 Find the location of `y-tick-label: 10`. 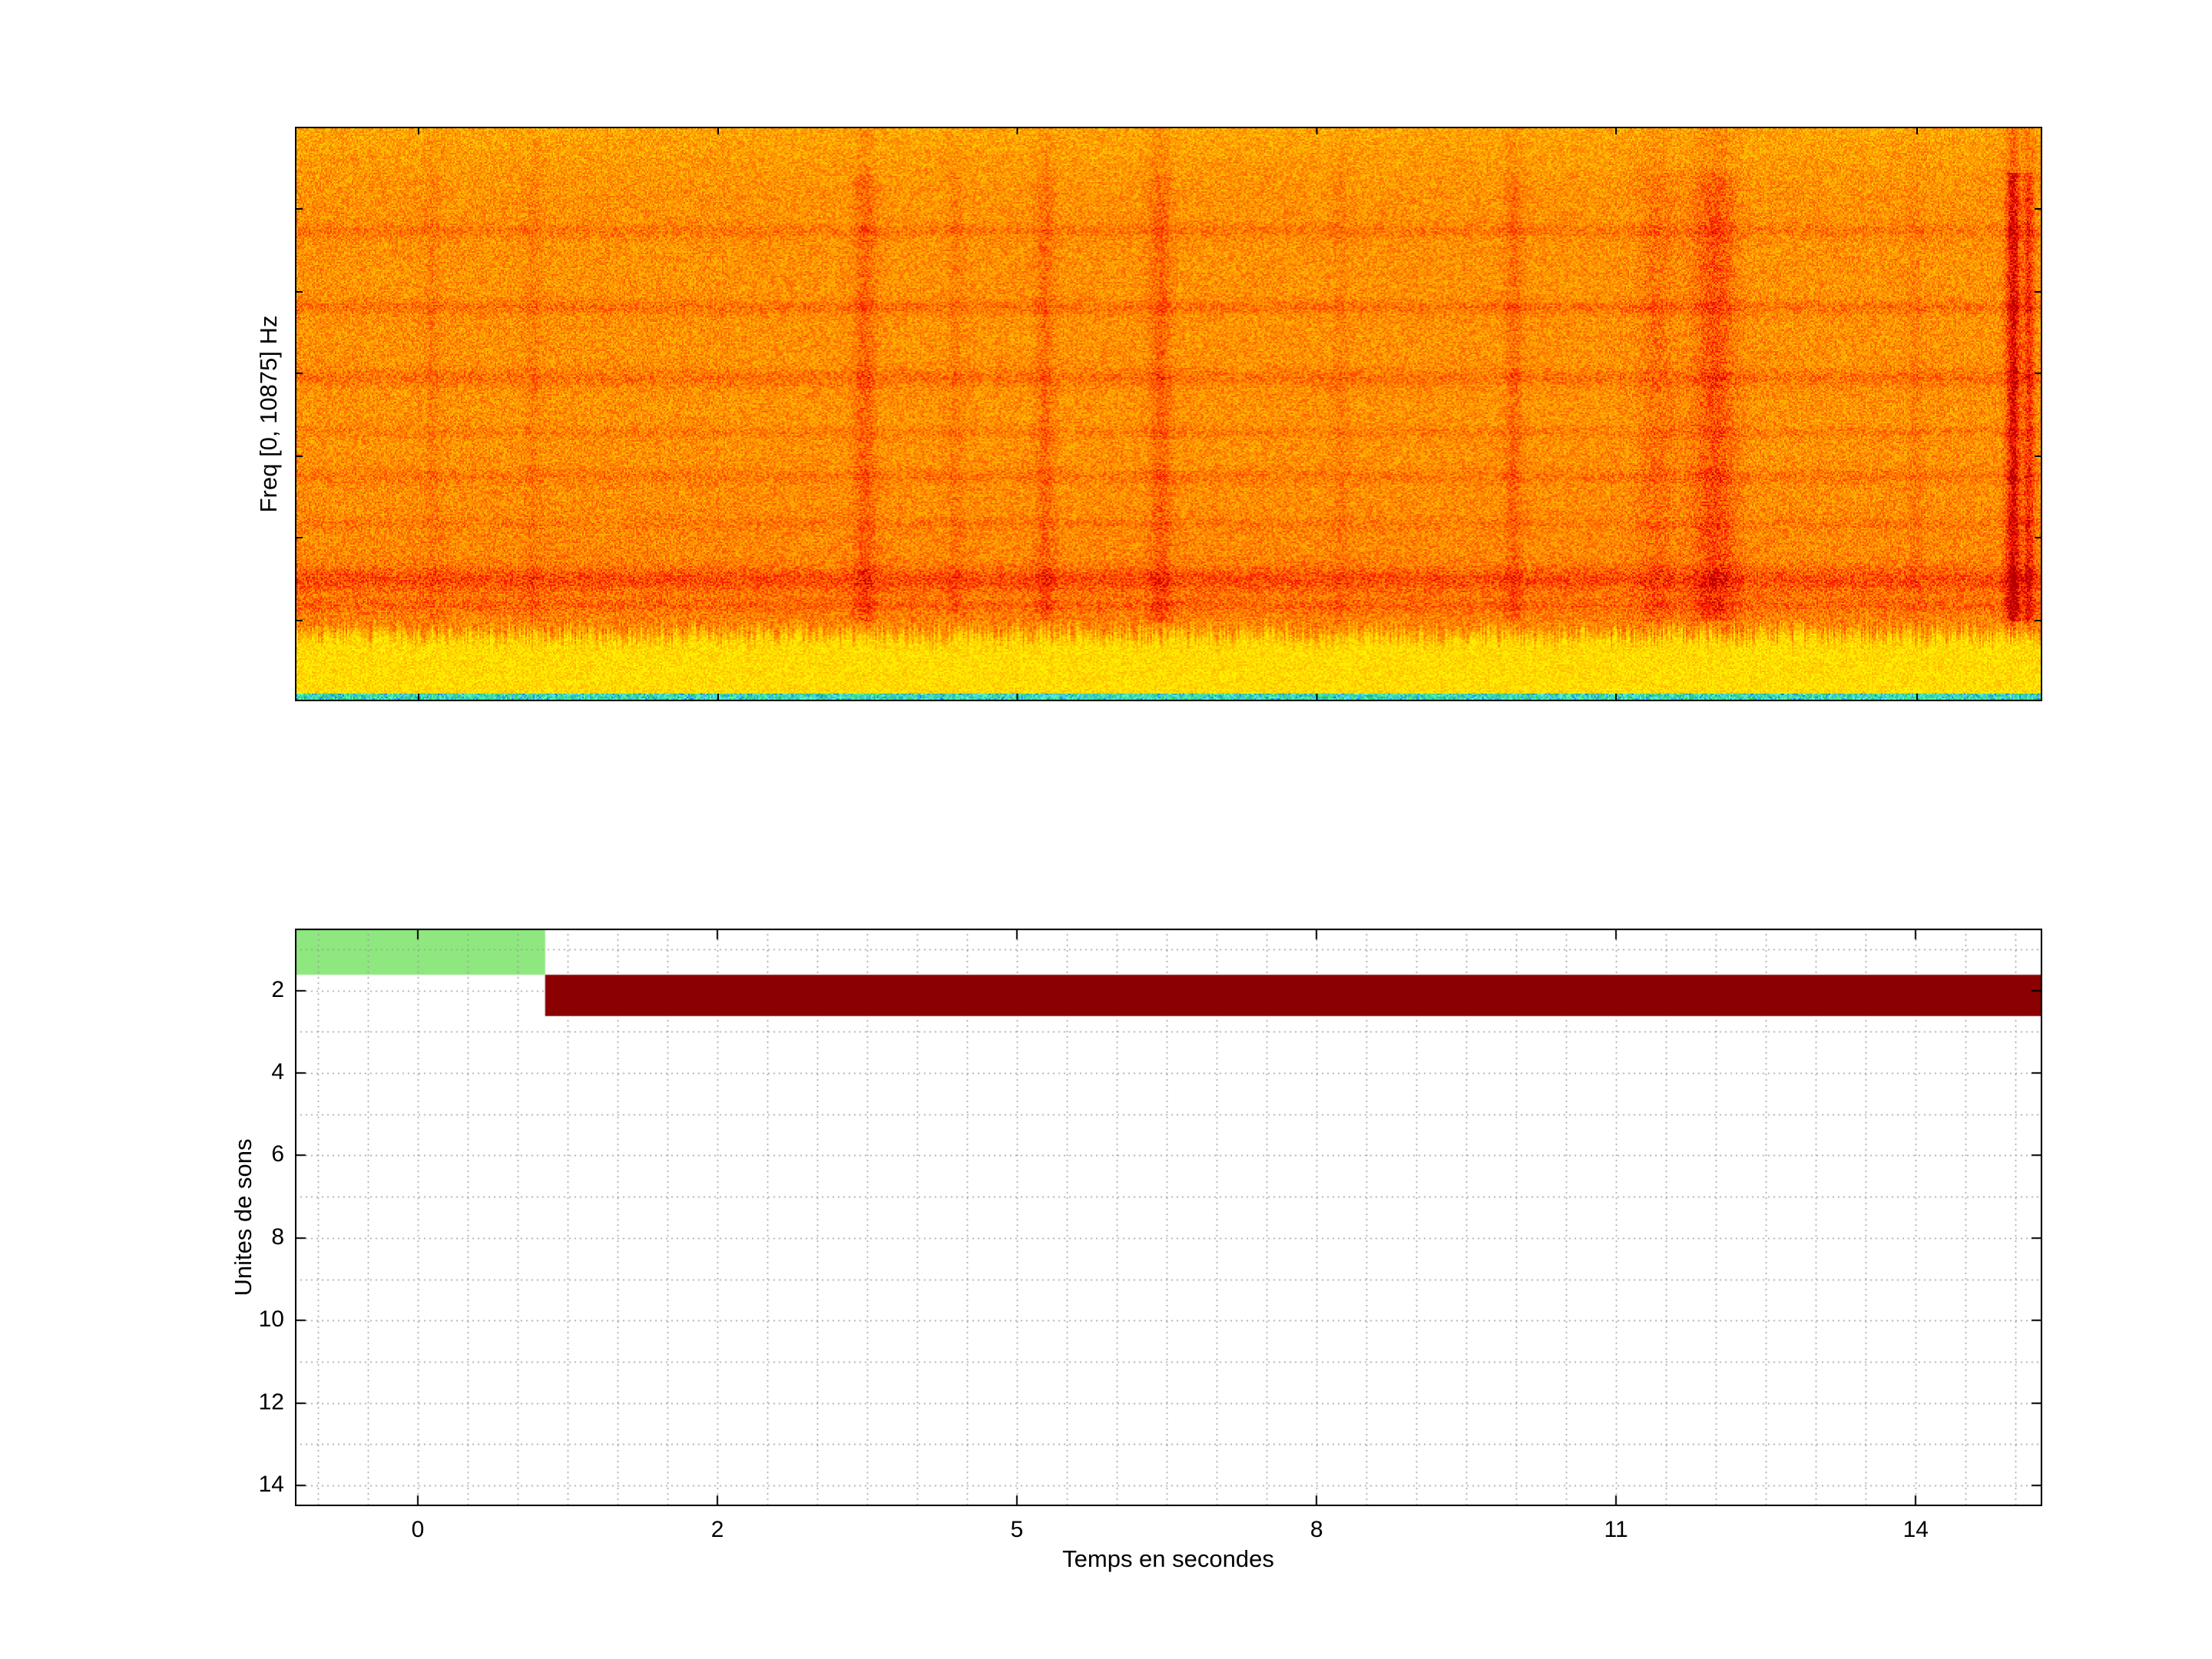

y-tick-label: 10 is located at coordinates (271, 1320).